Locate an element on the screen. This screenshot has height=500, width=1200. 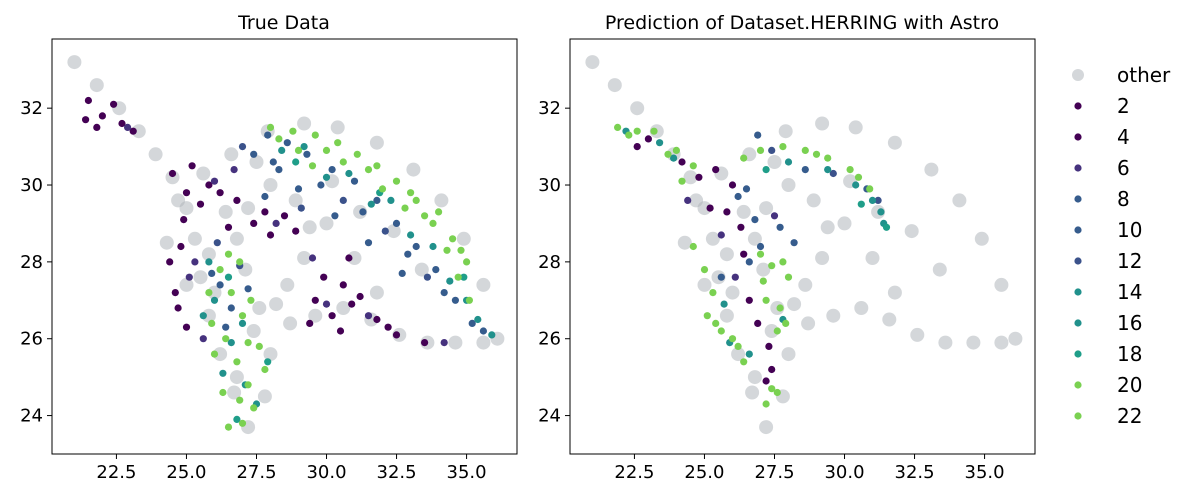
y-tick-label: 32 is located at coordinates (31, 108).